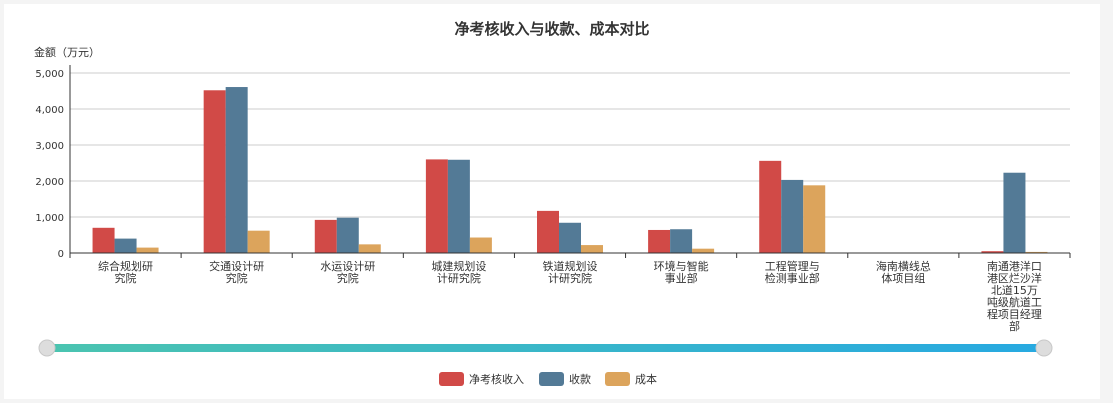 The width and height of the screenshot is (1113, 403). I want to click on y-tick-label: 4,000, so click(49, 110).